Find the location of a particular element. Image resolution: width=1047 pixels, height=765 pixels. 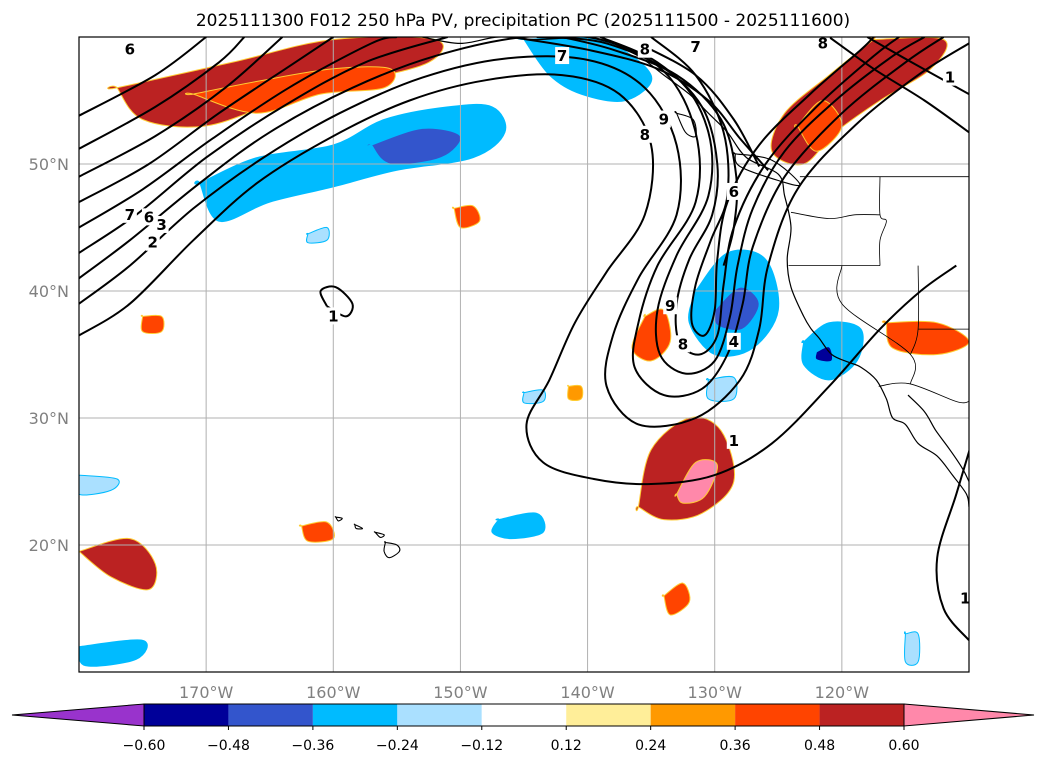

contour-label: 4 is located at coordinates (734, 342).